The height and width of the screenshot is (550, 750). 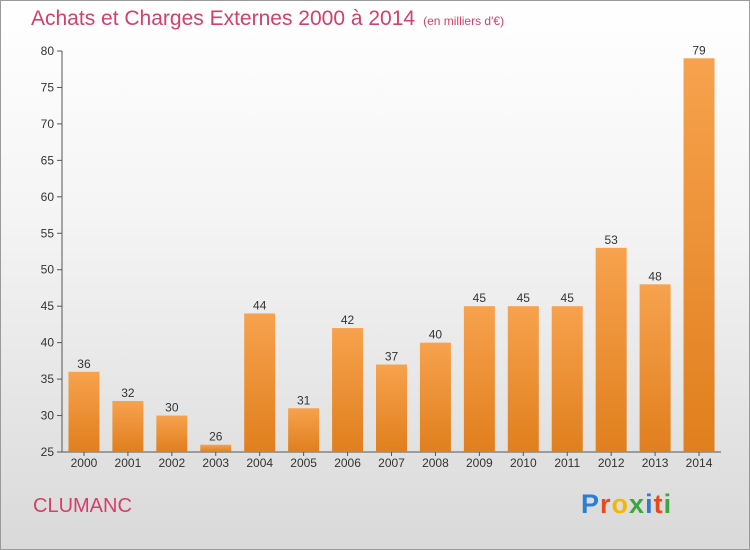 I want to click on x-tick-label: 2010, so click(x=523, y=463).